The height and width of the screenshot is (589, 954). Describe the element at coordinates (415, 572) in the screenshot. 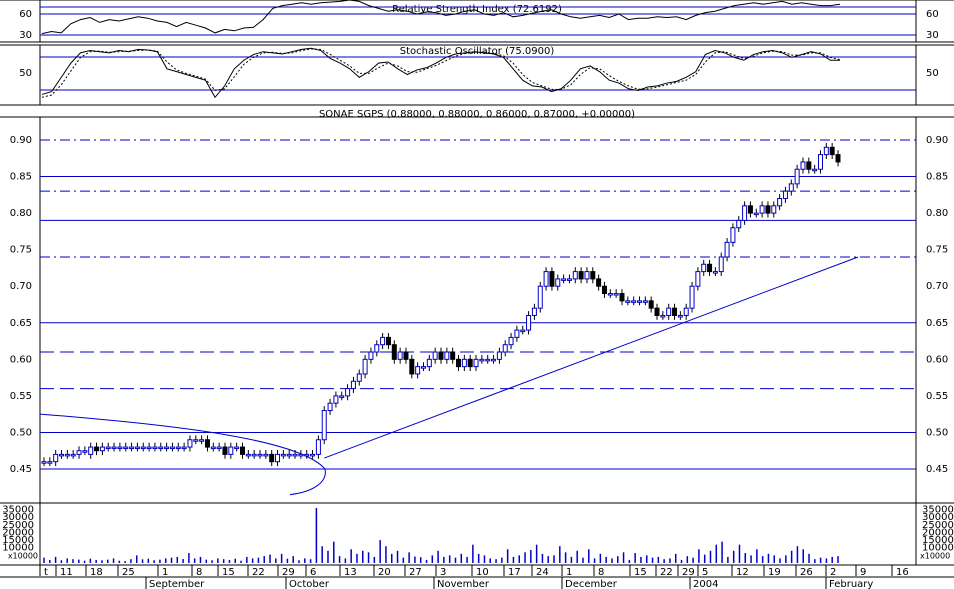

I see `date-tick-label: 27` at that location.